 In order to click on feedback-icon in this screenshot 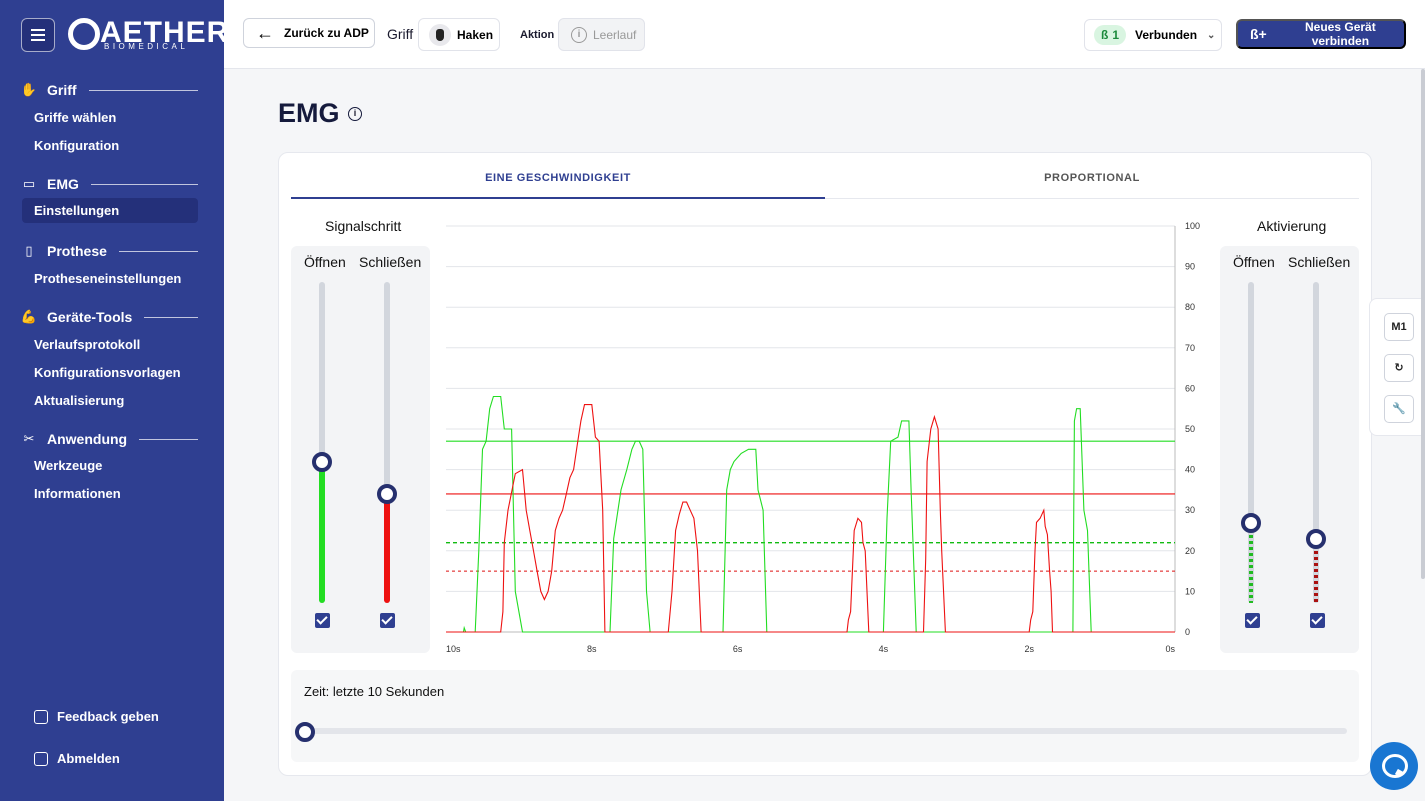, I will do `click(41, 716)`.